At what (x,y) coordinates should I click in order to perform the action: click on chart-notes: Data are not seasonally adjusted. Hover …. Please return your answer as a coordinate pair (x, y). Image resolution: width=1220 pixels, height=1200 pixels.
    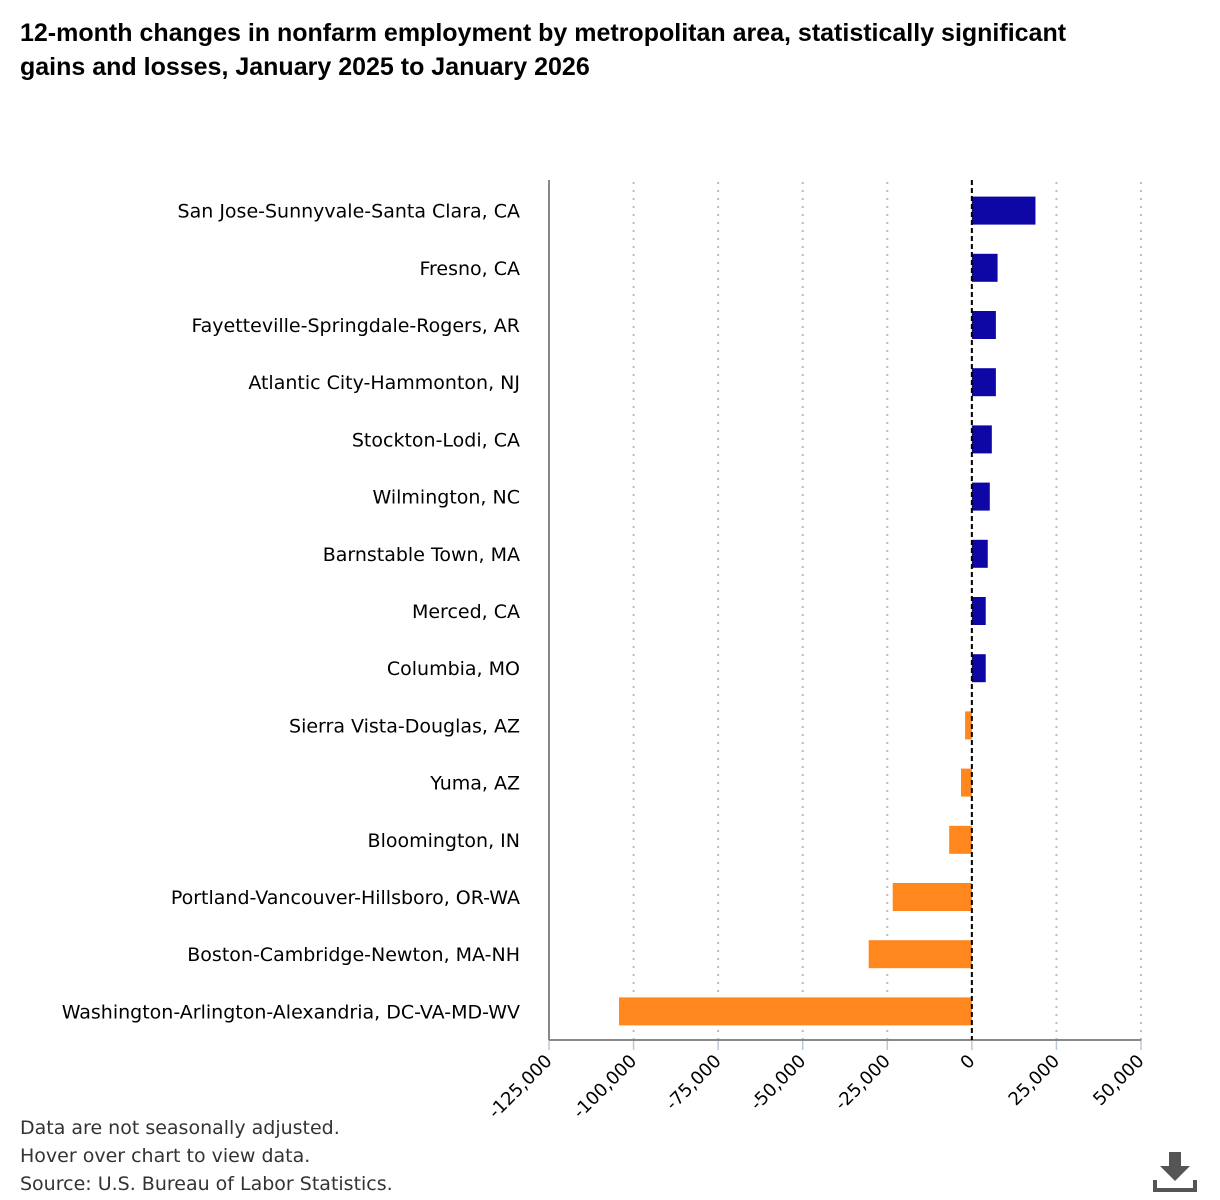
    Looking at the image, I should click on (206, 1156).